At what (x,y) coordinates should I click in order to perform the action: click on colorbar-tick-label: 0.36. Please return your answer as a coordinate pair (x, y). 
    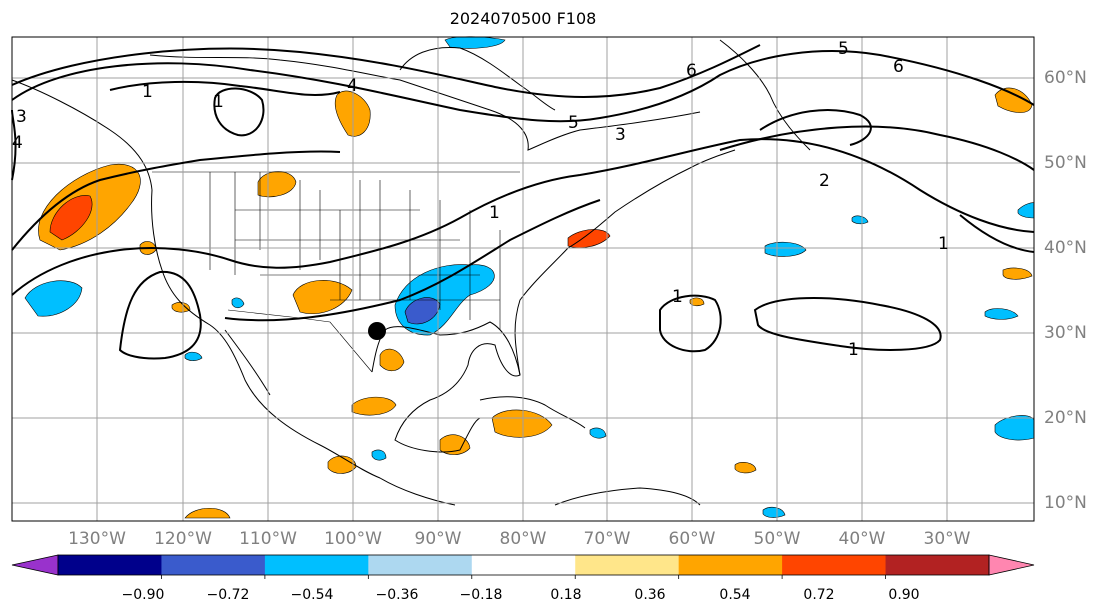
    Looking at the image, I should click on (650, 595).